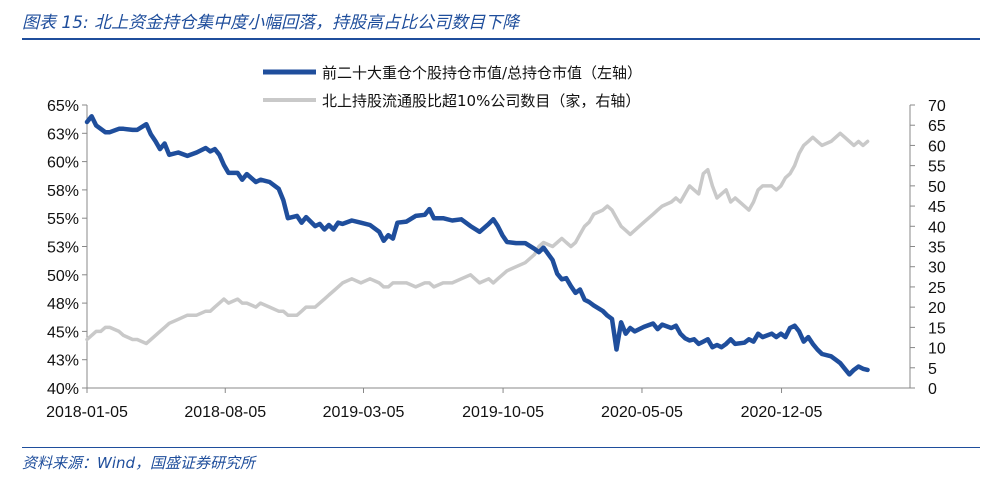 The image size is (991, 489). I want to click on left-tick-label: 60%, so click(63, 163).